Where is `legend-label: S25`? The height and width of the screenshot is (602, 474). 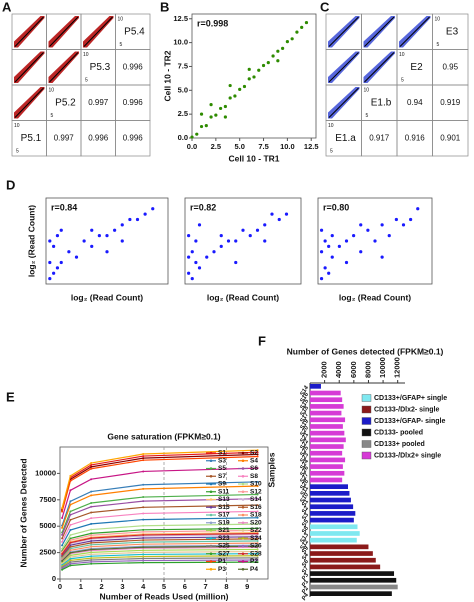
legend-label: S25 is located at coordinates (224, 546).